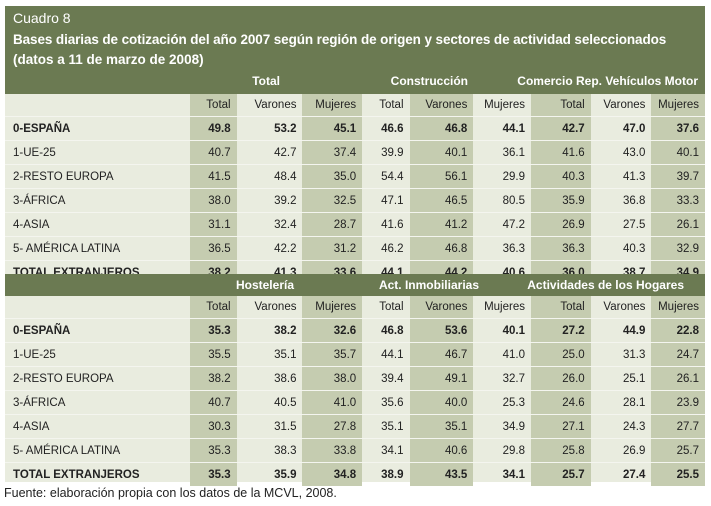 Image resolution: width=711 pixels, height=506 pixels. I want to click on header-spacer, so click(98, 105).